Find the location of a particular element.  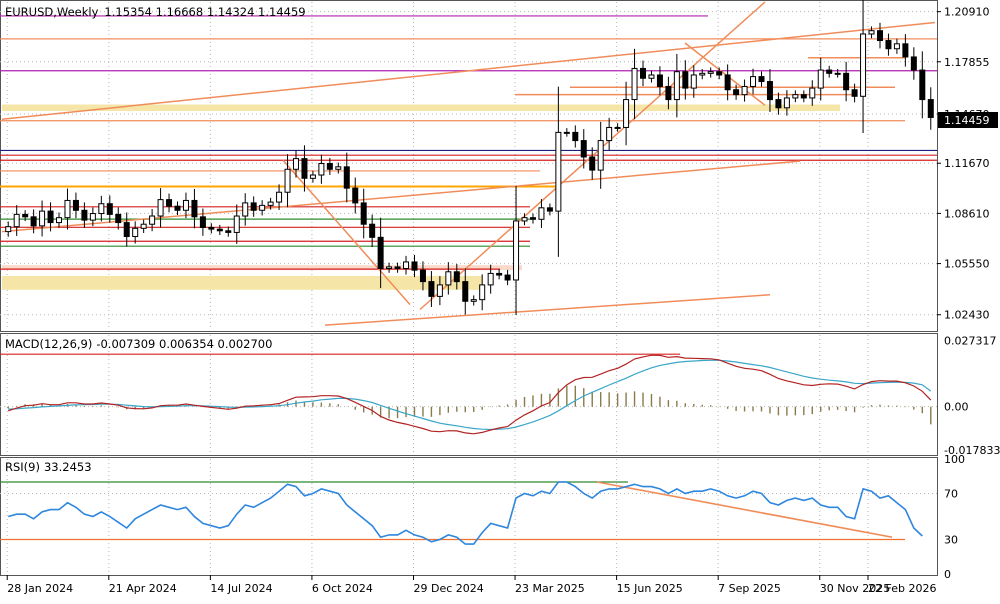

resistance-zone is located at coordinates (421, 108).